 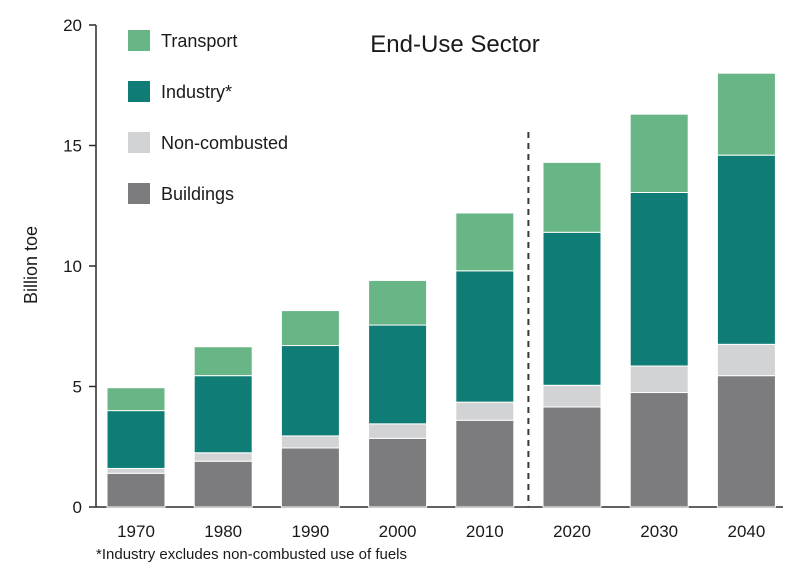 What do you see at coordinates (572, 457) in the screenshot?
I see `bar-segment-buildings-2020` at bounding box center [572, 457].